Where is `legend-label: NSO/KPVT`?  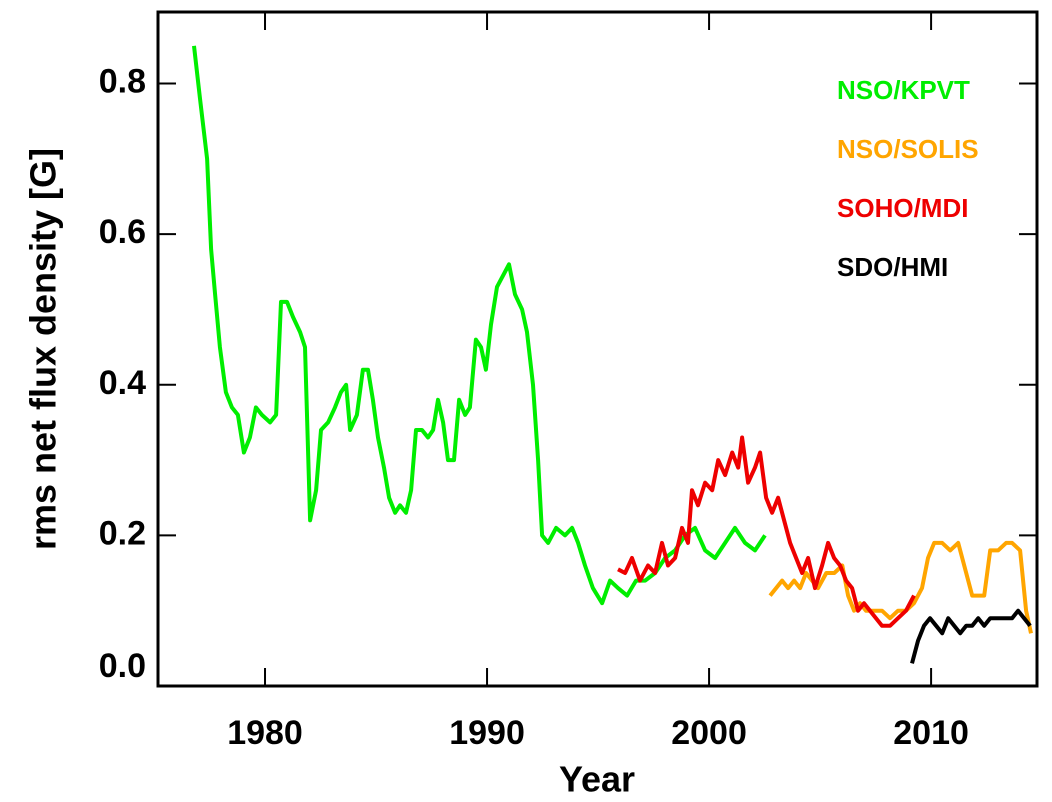 legend-label: NSO/KPVT is located at coordinates (903, 90).